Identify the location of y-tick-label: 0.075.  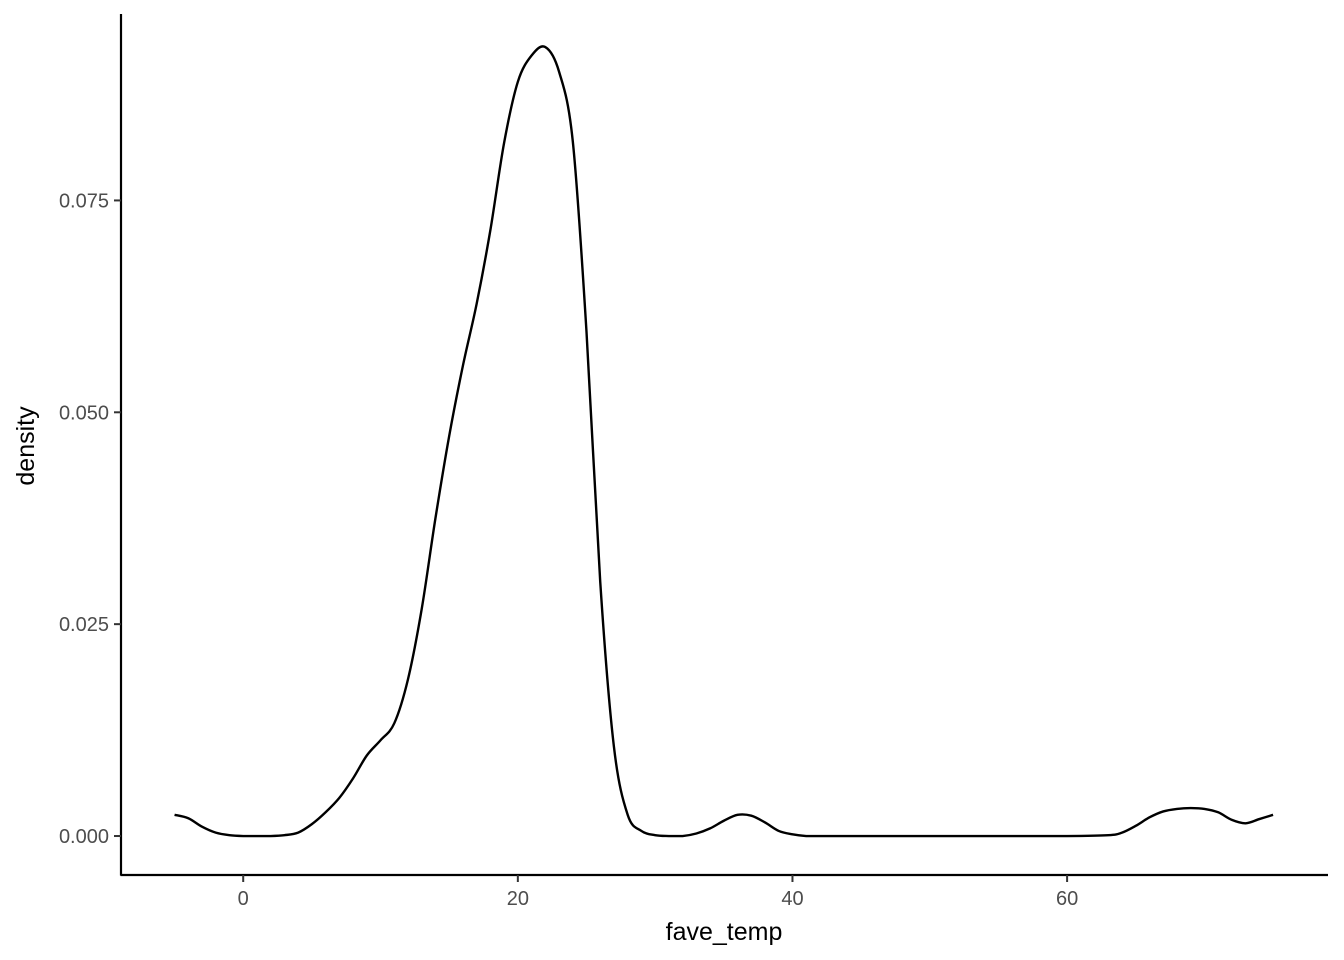
(84, 201).